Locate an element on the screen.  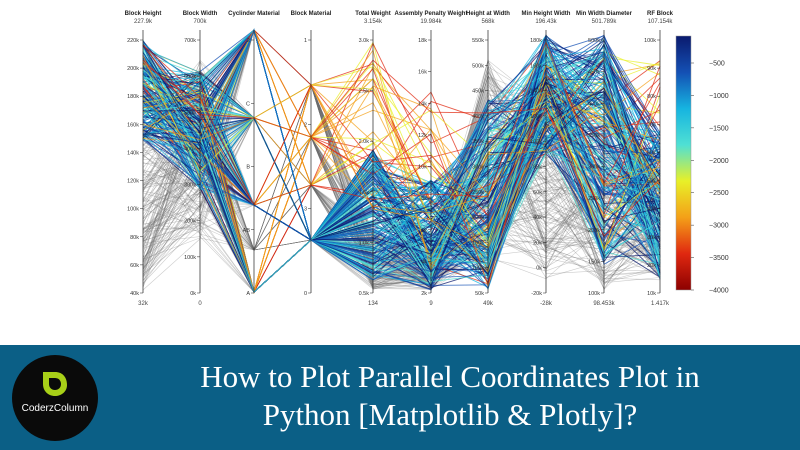
axis-range-min: 134 is located at coordinates (373, 304).